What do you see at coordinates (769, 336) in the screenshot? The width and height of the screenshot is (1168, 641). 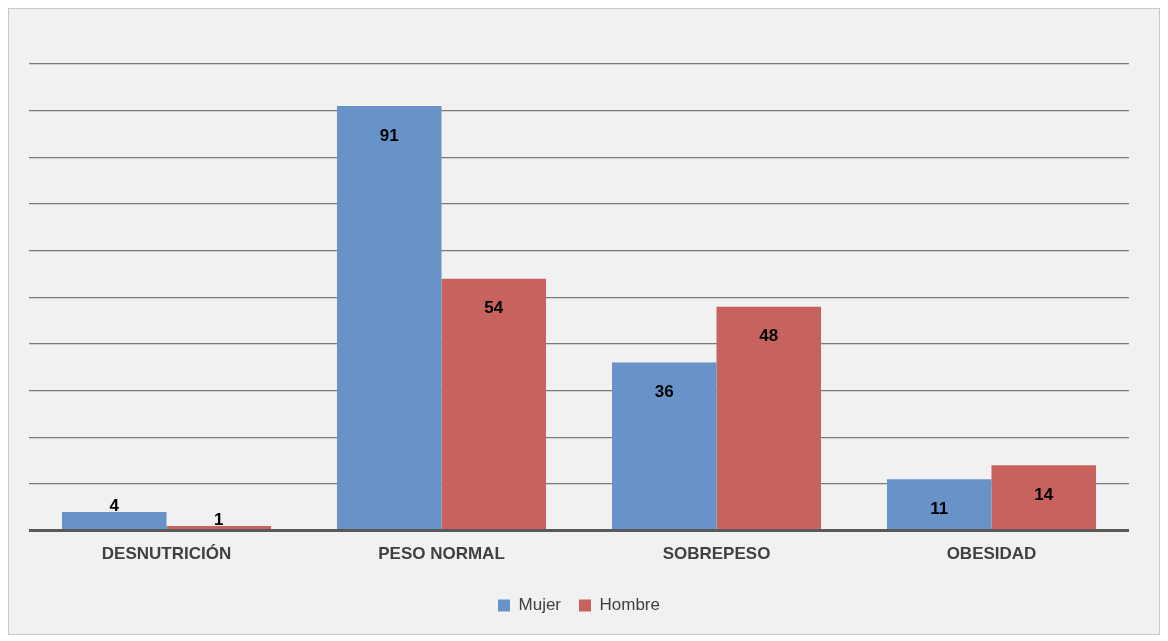 I see `data-label: 48` at bounding box center [769, 336].